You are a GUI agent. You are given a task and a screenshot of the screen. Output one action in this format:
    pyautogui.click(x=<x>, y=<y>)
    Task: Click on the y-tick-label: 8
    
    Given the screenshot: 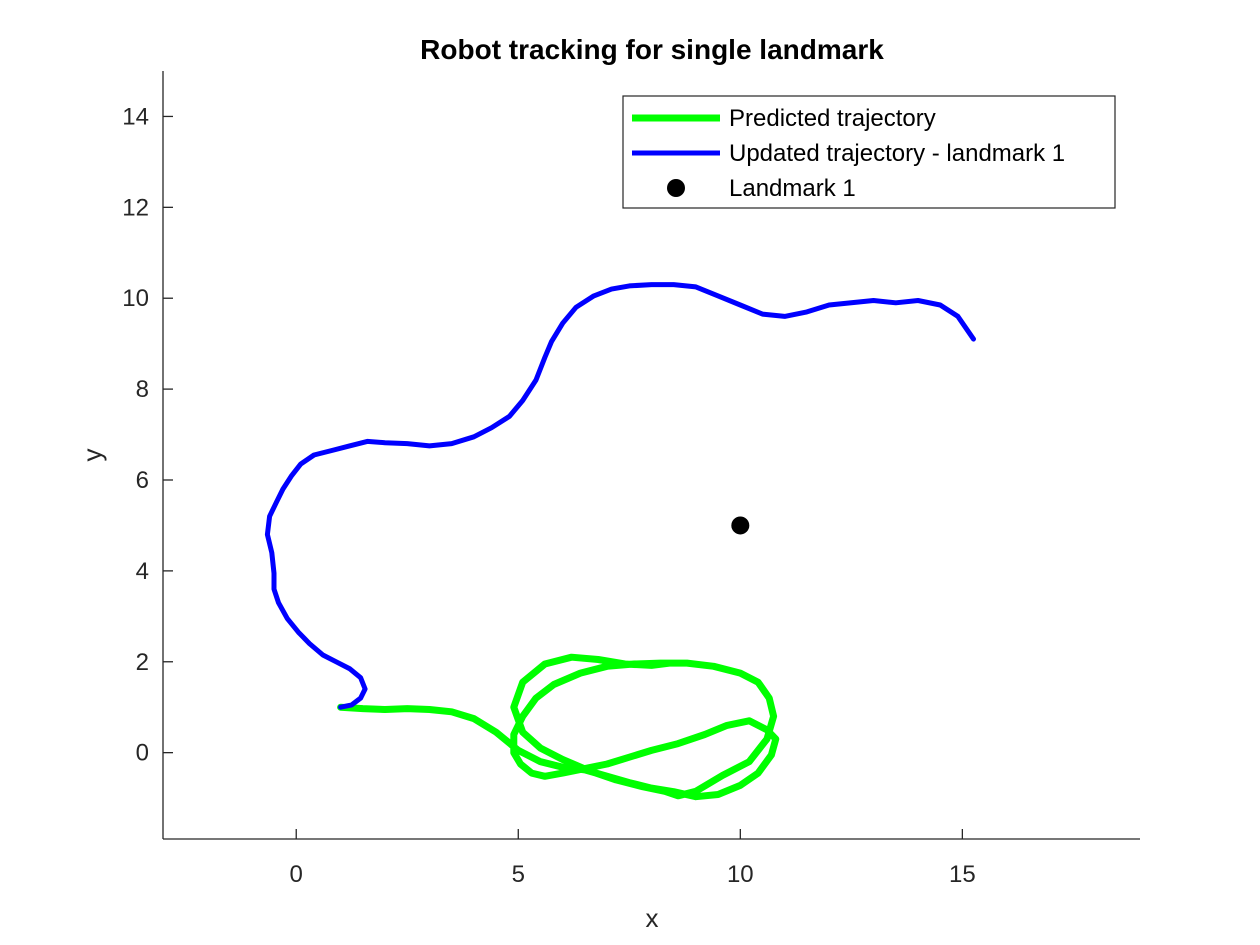 What is the action you would take?
    pyautogui.click(x=142, y=389)
    